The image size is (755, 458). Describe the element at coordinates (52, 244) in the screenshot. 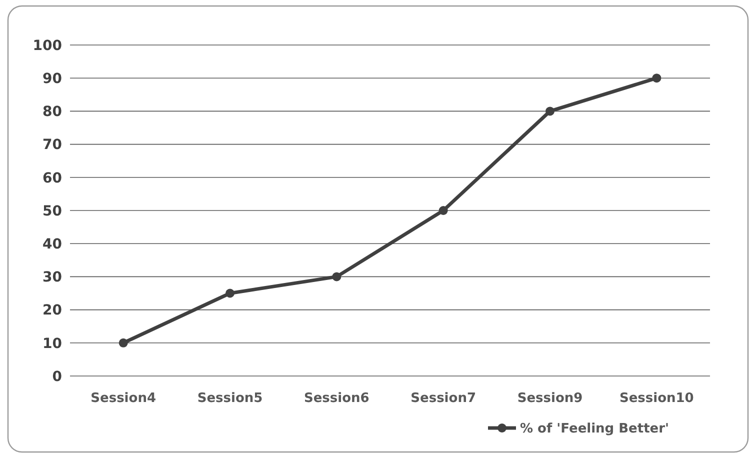

I see `y-tick-label: 40` at that location.